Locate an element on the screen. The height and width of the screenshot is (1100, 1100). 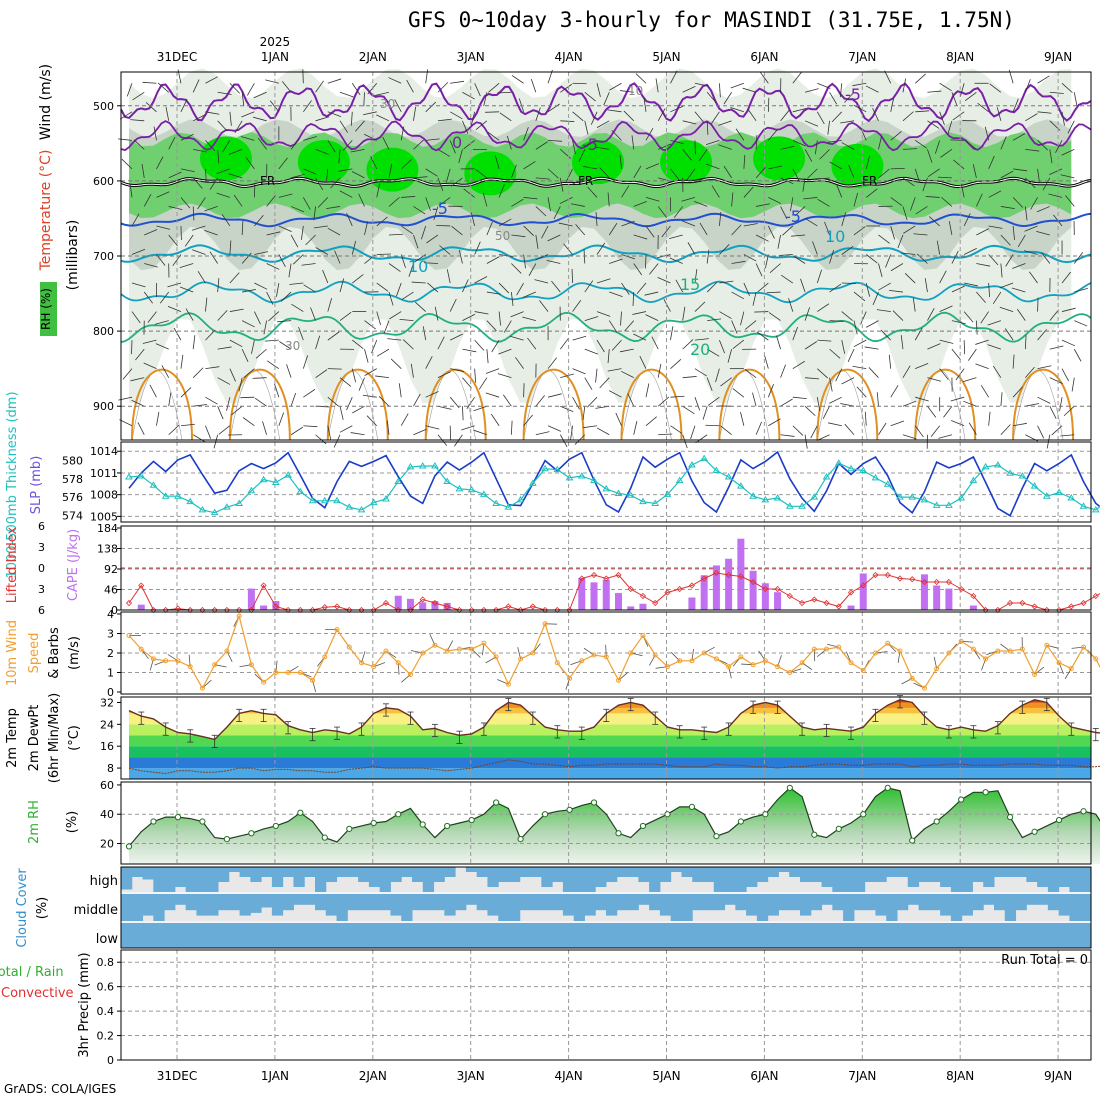
axis-label-wind: Wind (m/s) is located at coordinates (46, 102).